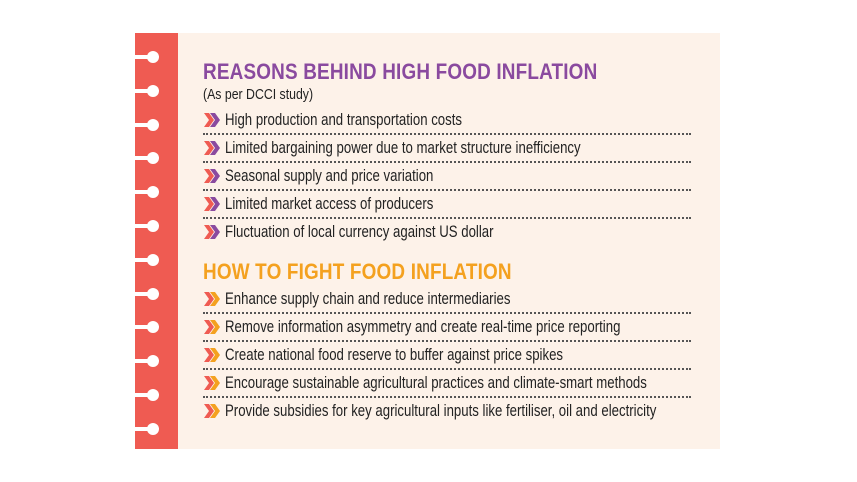  Describe the element at coordinates (329, 204) in the screenshot. I see `list-item-text: Limited market access of producers` at that location.